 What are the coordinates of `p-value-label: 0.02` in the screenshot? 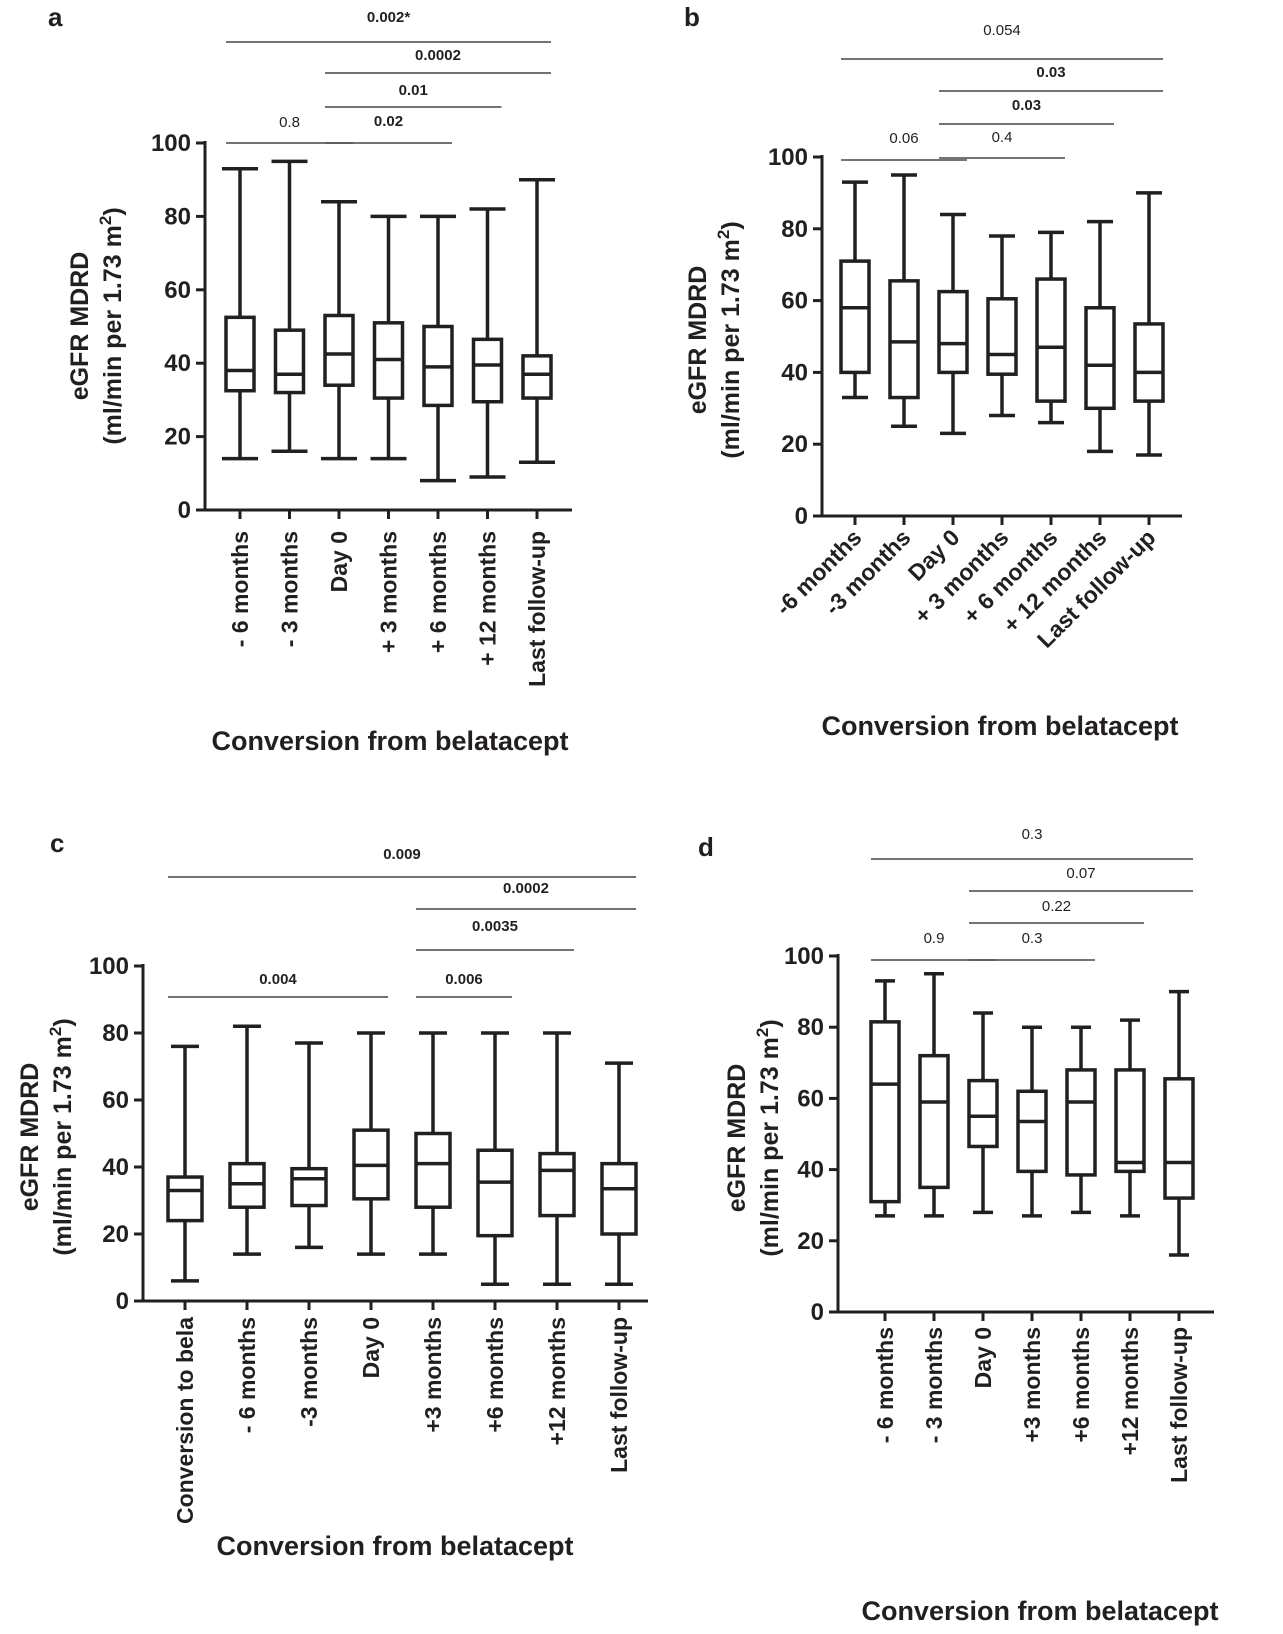 It's located at (388, 121).